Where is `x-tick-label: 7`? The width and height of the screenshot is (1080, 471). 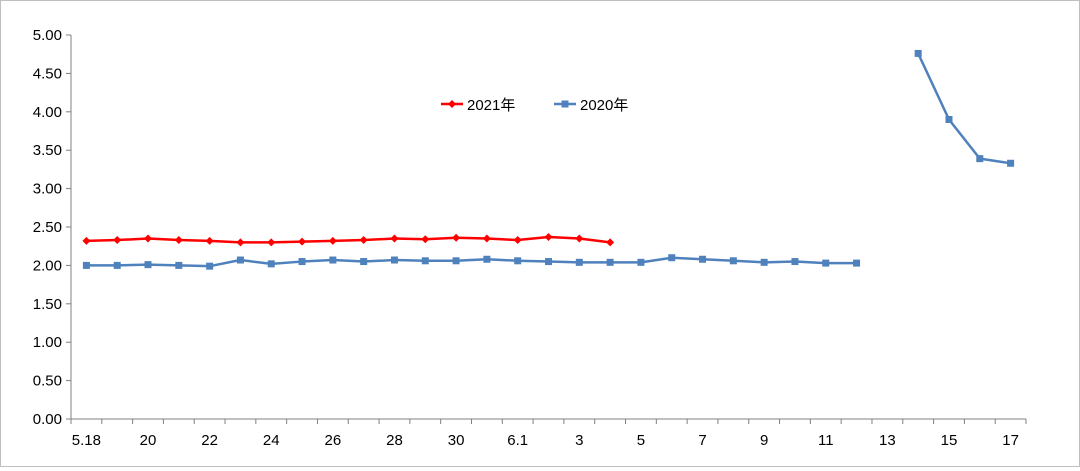
x-tick-label: 7 is located at coordinates (702, 440).